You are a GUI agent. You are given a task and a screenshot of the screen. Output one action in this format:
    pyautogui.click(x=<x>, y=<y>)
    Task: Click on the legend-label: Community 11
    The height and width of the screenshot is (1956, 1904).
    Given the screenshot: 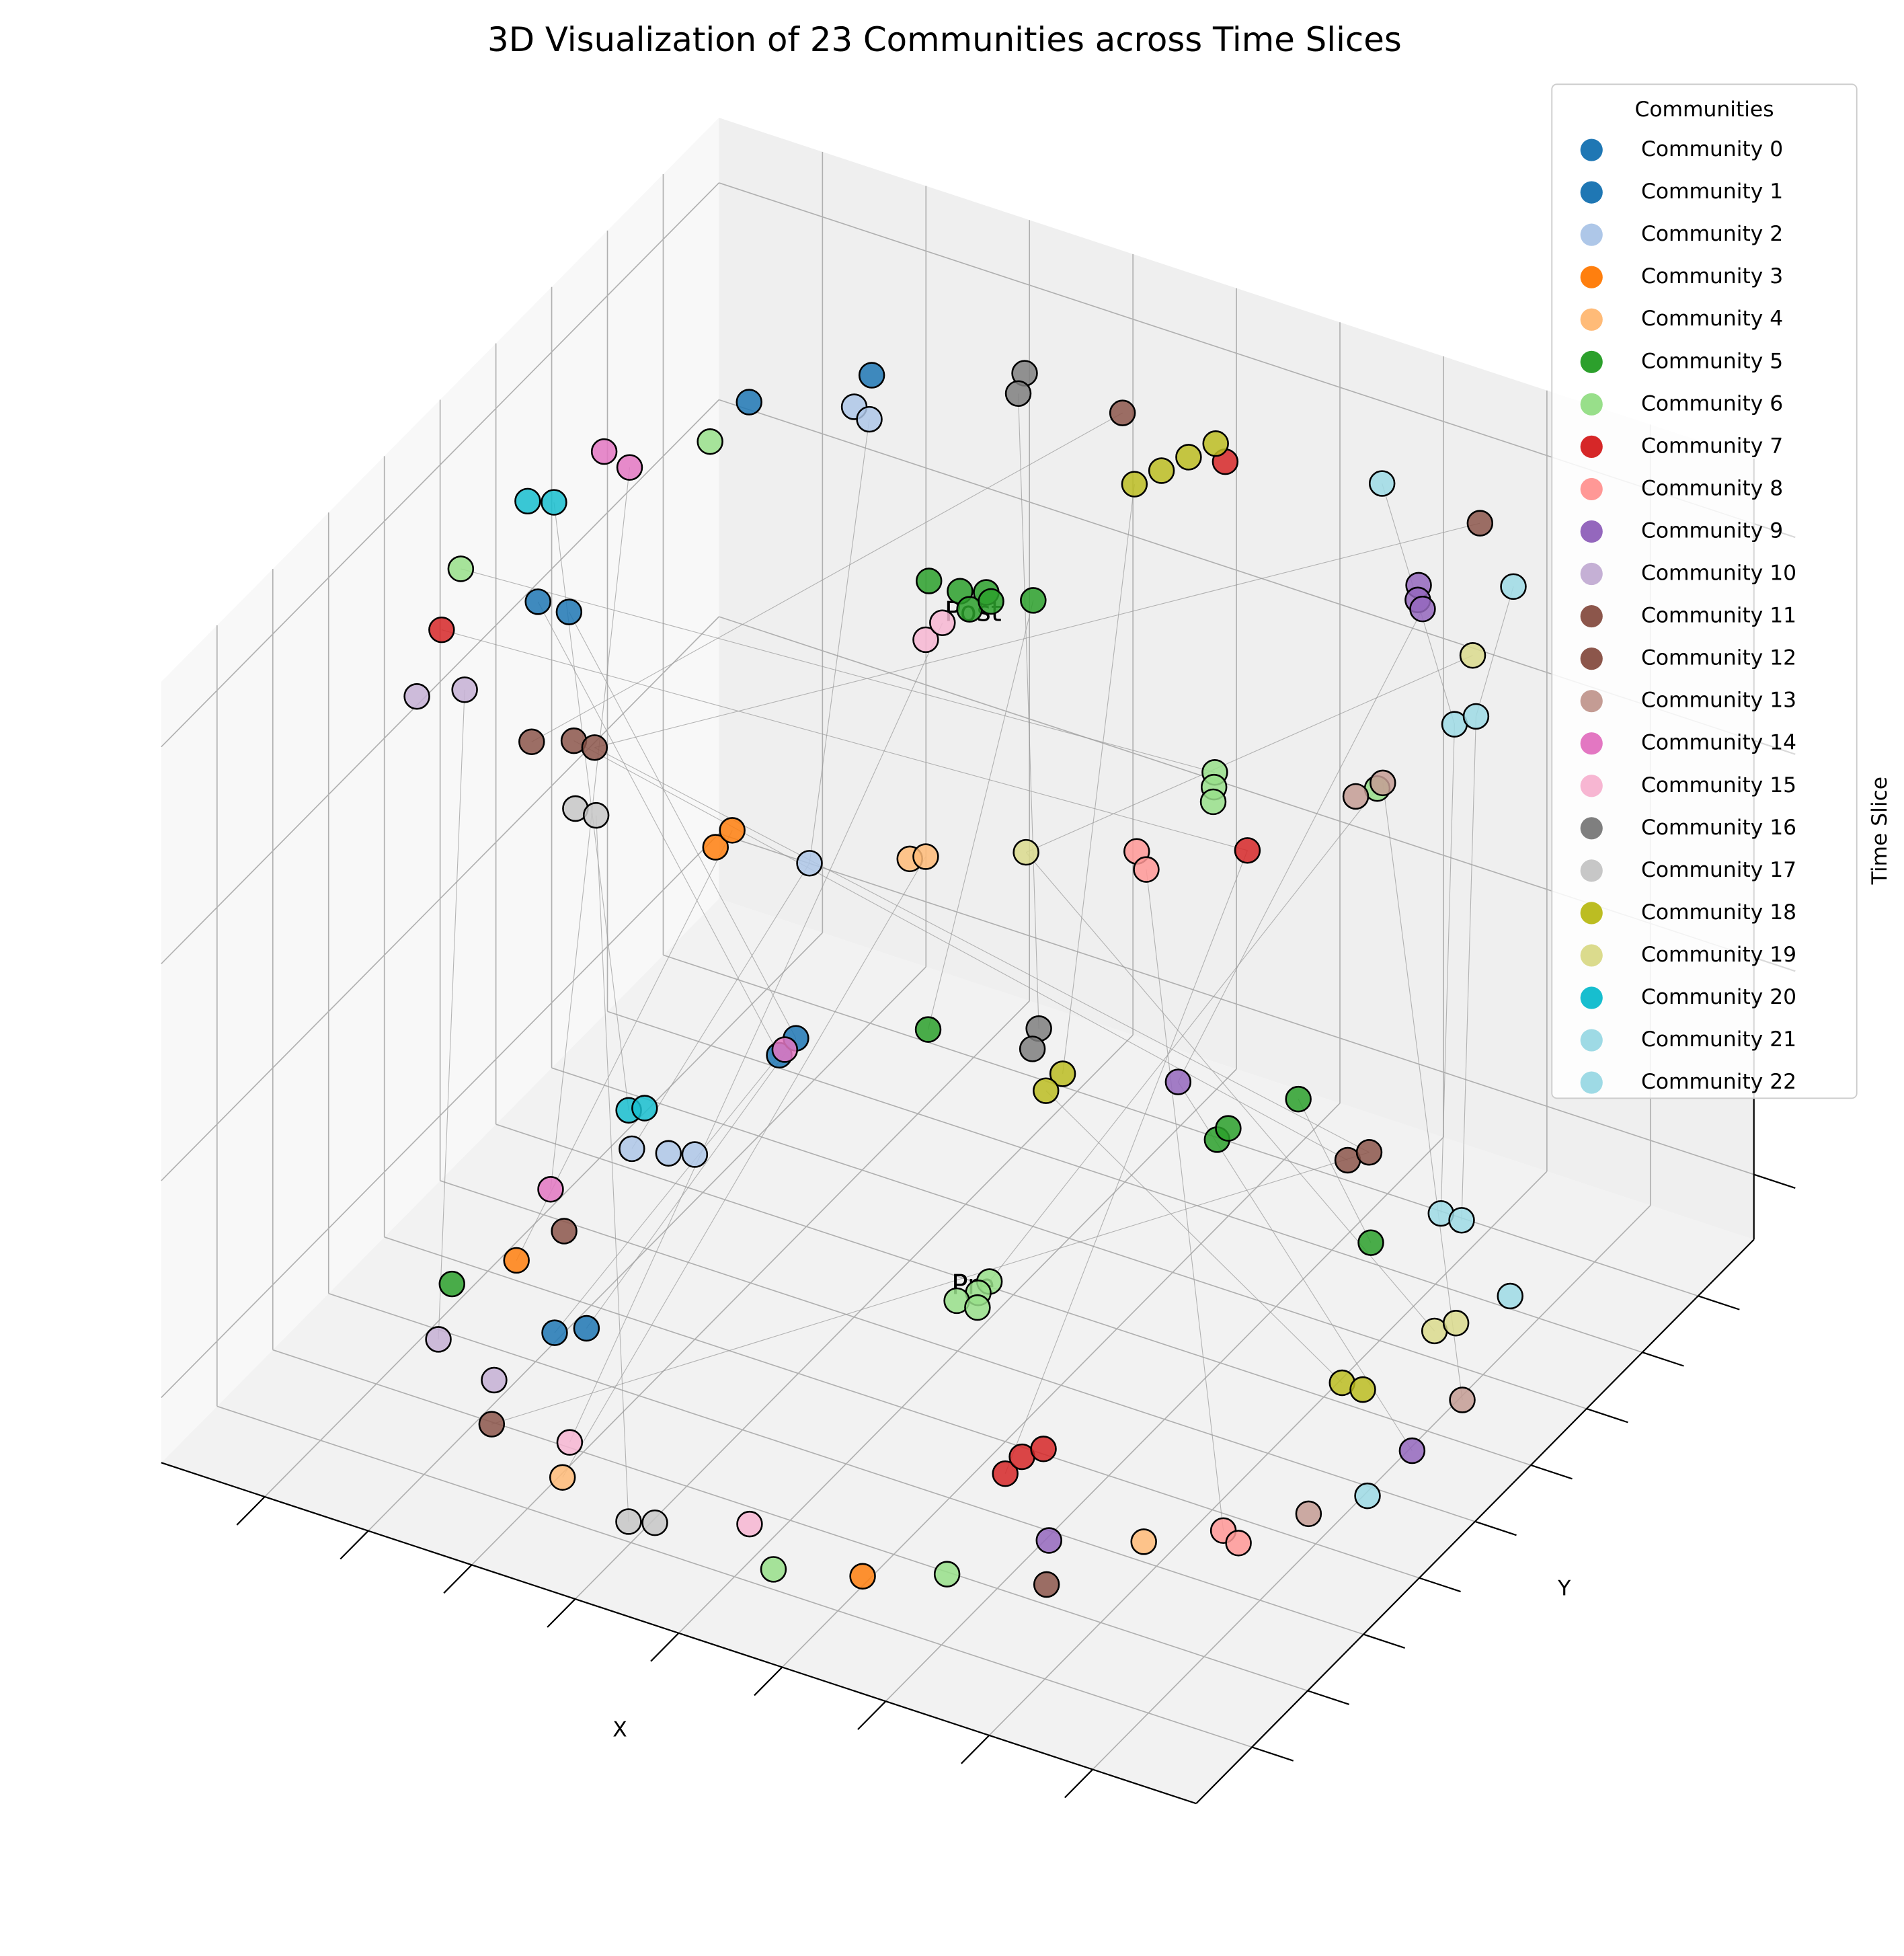 What is the action you would take?
    pyautogui.click(x=1718, y=616)
    